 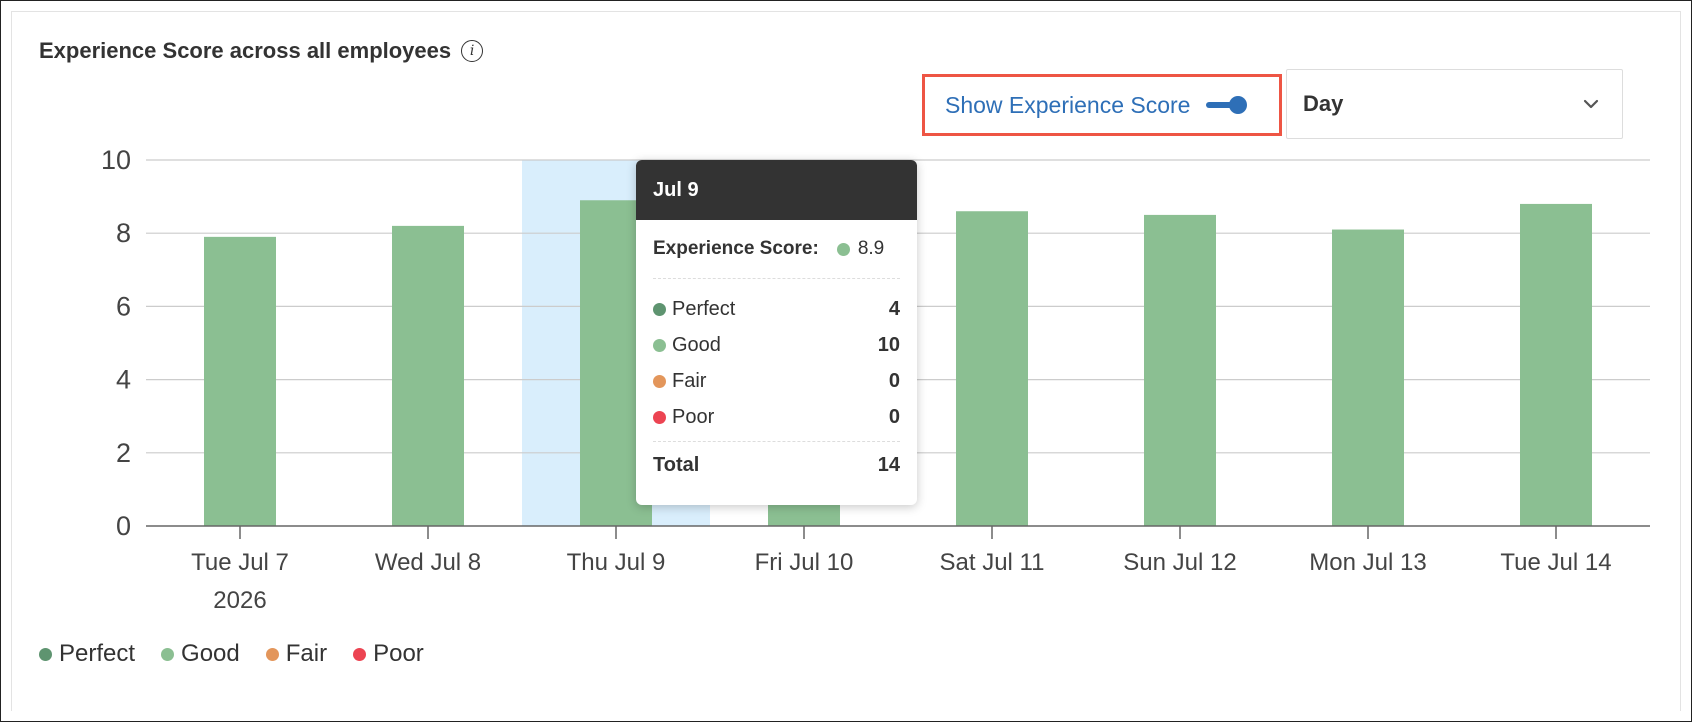 What do you see at coordinates (306, 653) in the screenshot?
I see `legend-label: Fair` at bounding box center [306, 653].